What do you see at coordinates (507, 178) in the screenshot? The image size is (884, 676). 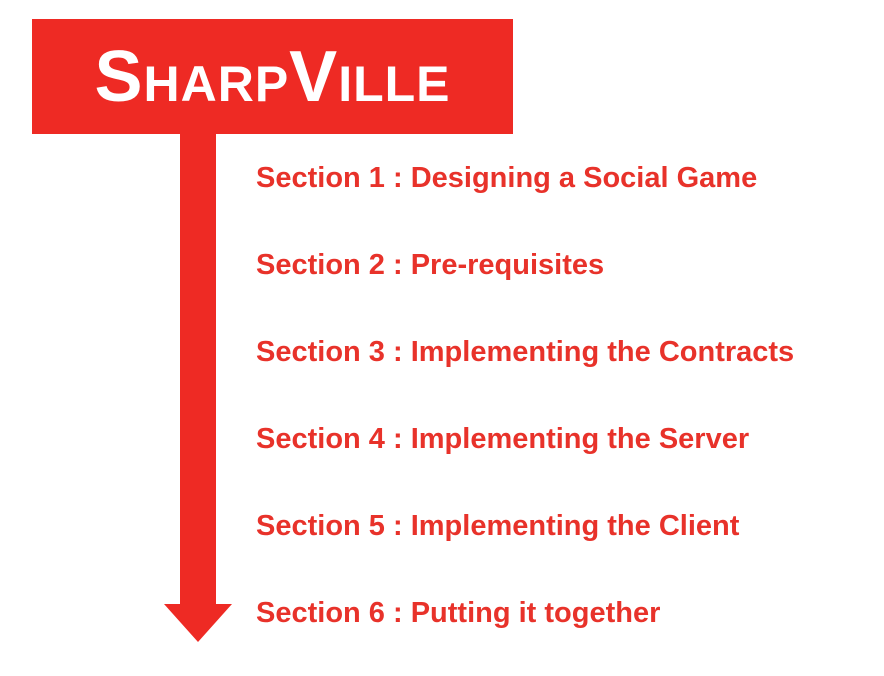 I see `section-item-1: Section 1 : Designing a Social Game` at bounding box center [507, 178].